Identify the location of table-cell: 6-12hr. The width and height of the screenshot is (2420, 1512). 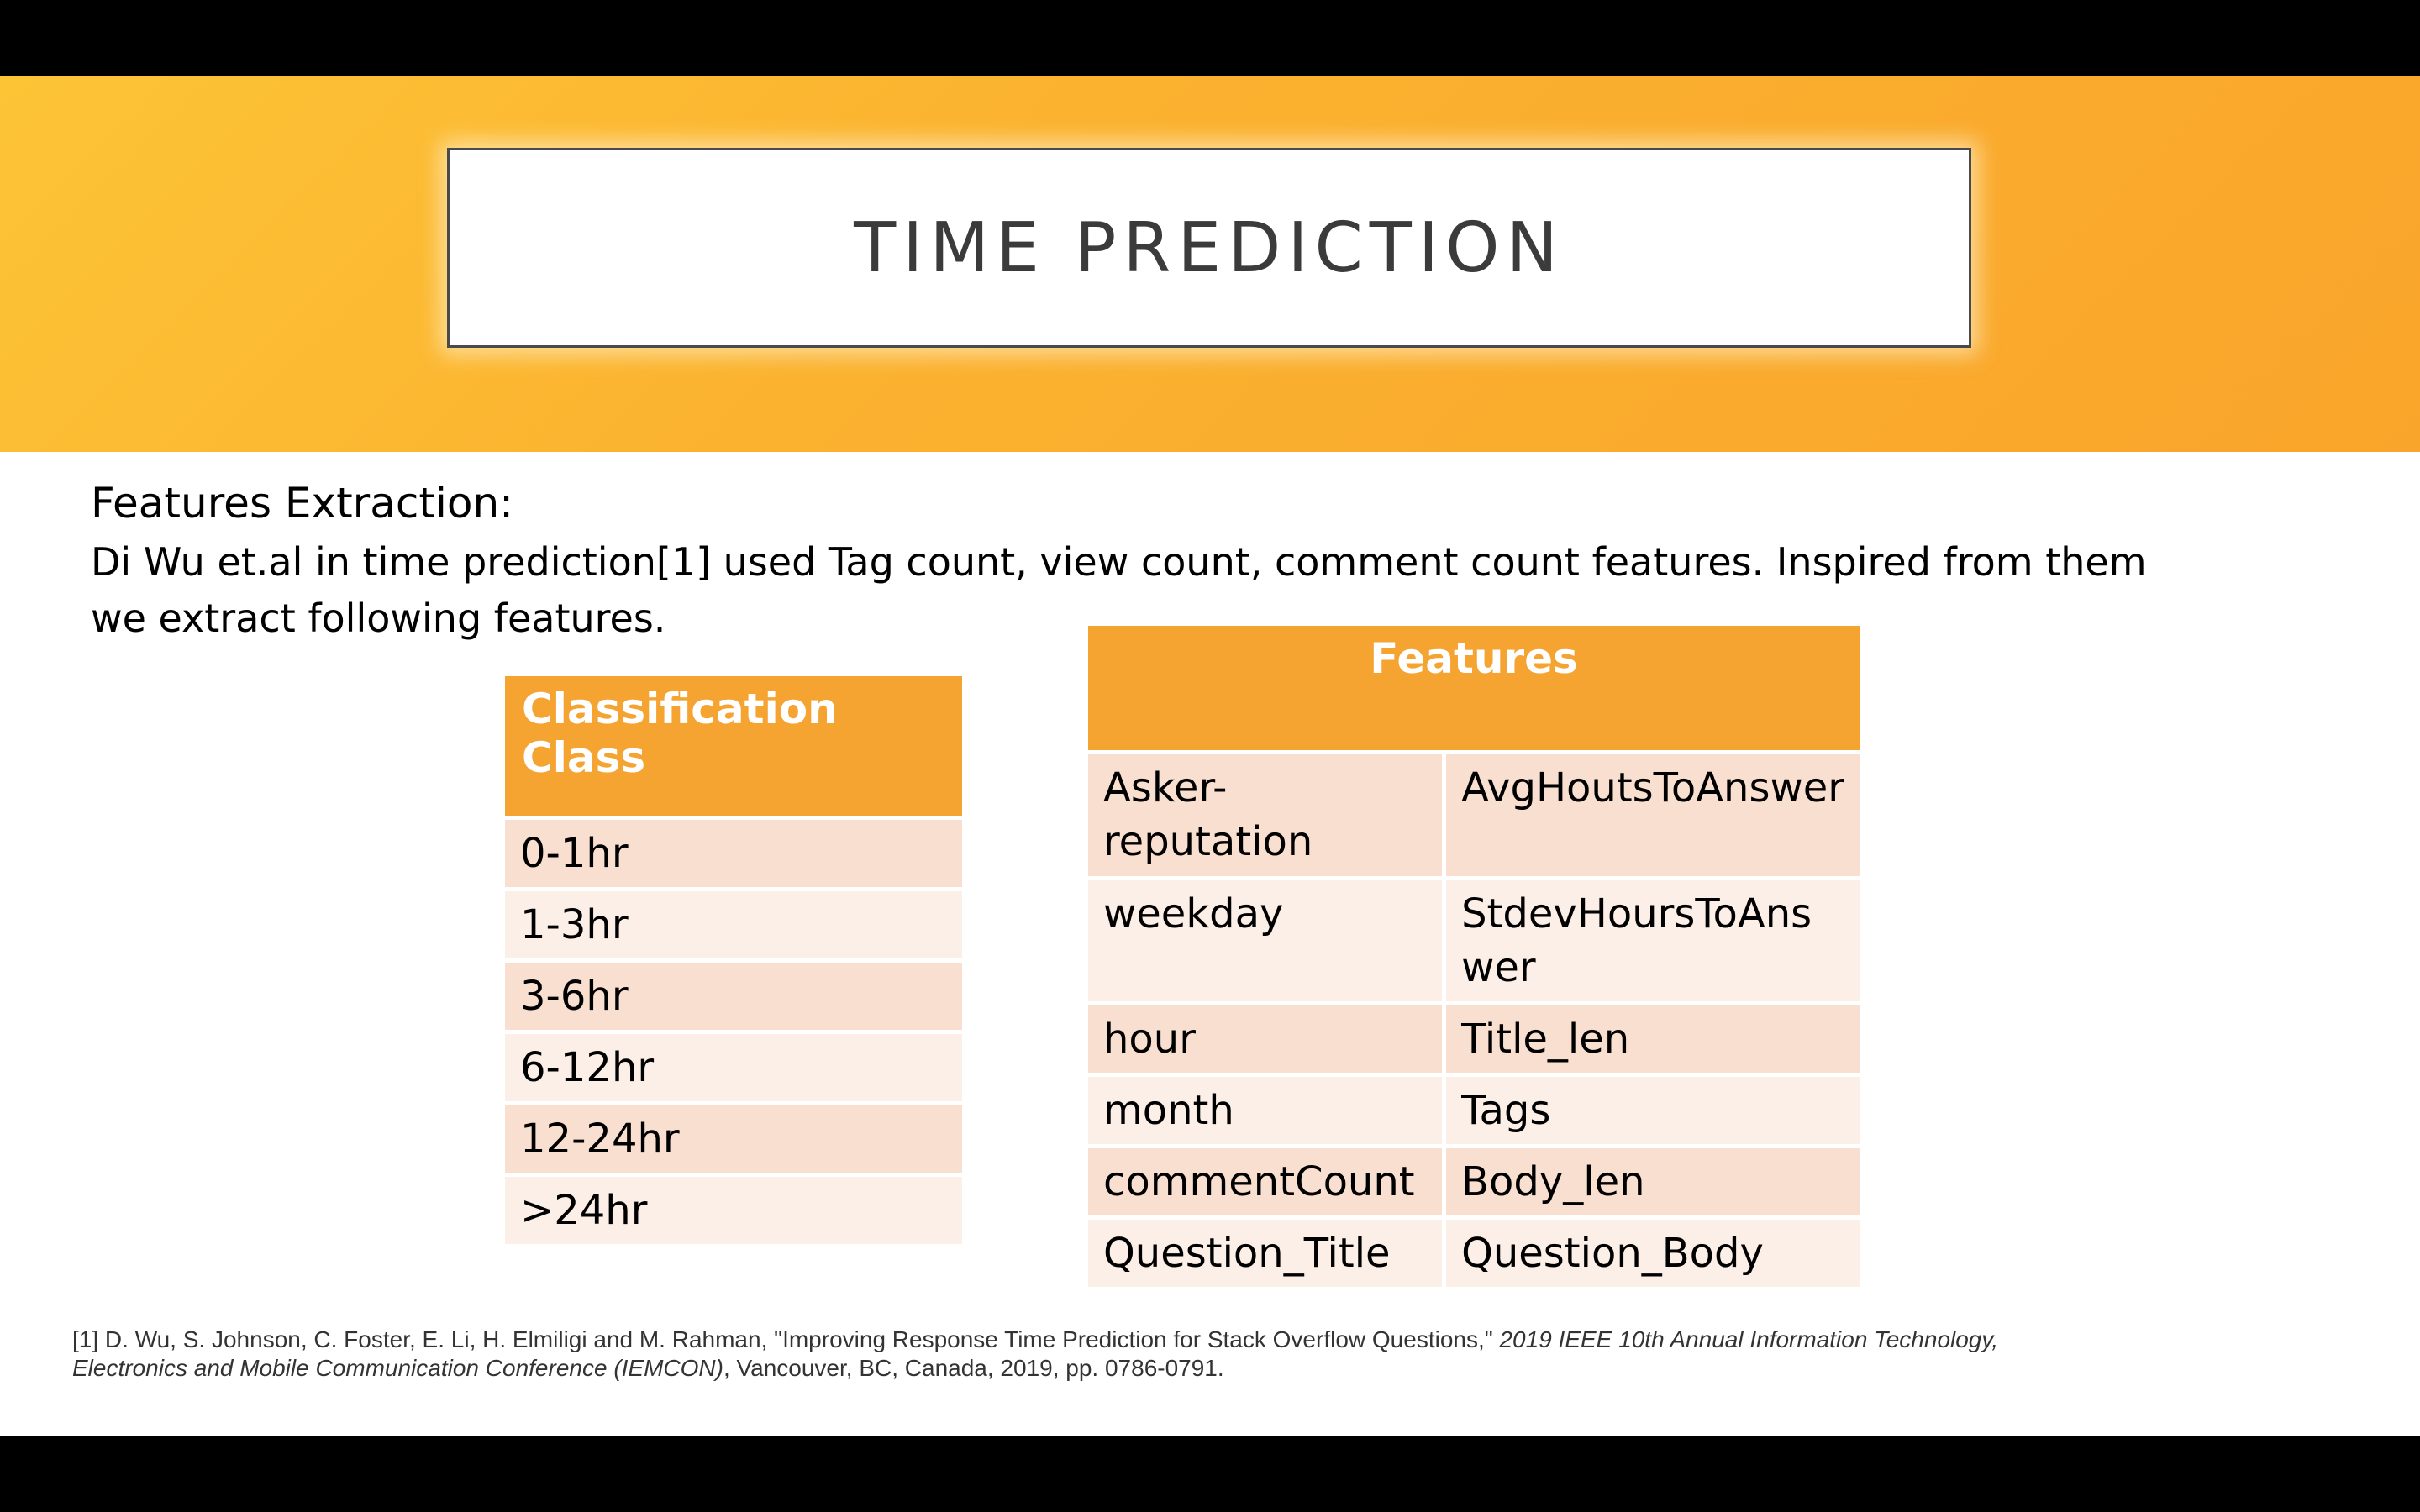
(734, 1067).